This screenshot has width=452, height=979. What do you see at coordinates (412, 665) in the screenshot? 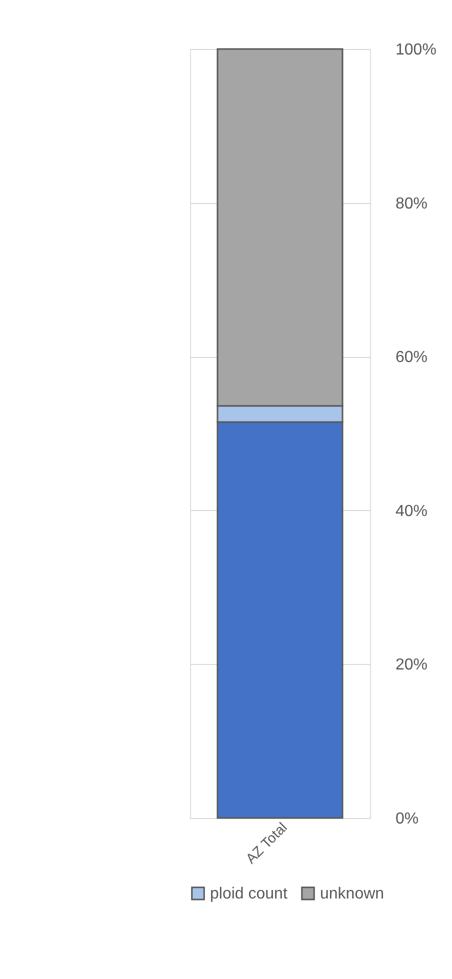
I see `y-tick-label: 20%` at bounding box center [412, 665].